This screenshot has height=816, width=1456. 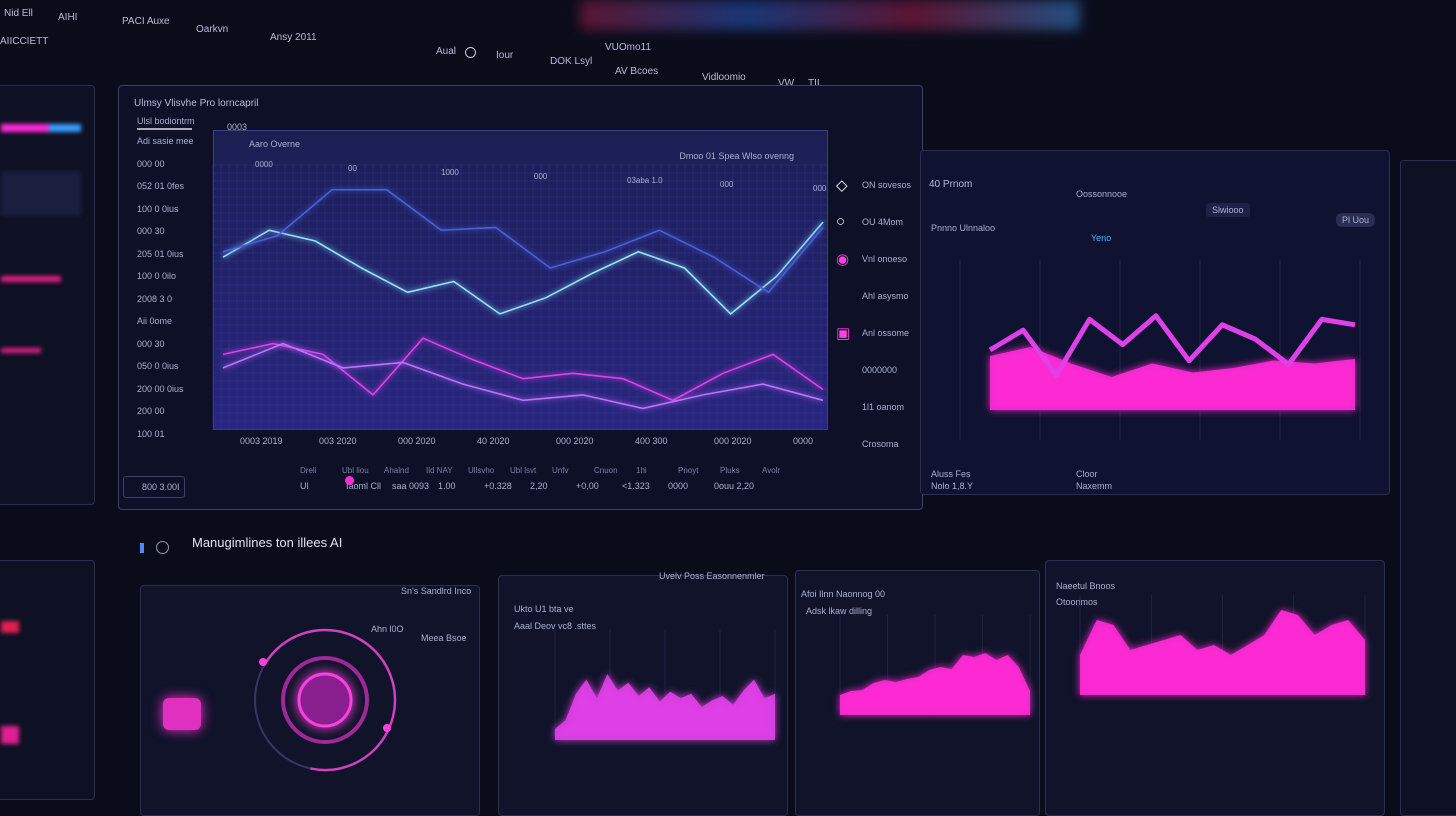 What do you see at coordinates (68, 17) in the screenshot?
I see `top-item: AIHI` at bounding box center [68, 17].